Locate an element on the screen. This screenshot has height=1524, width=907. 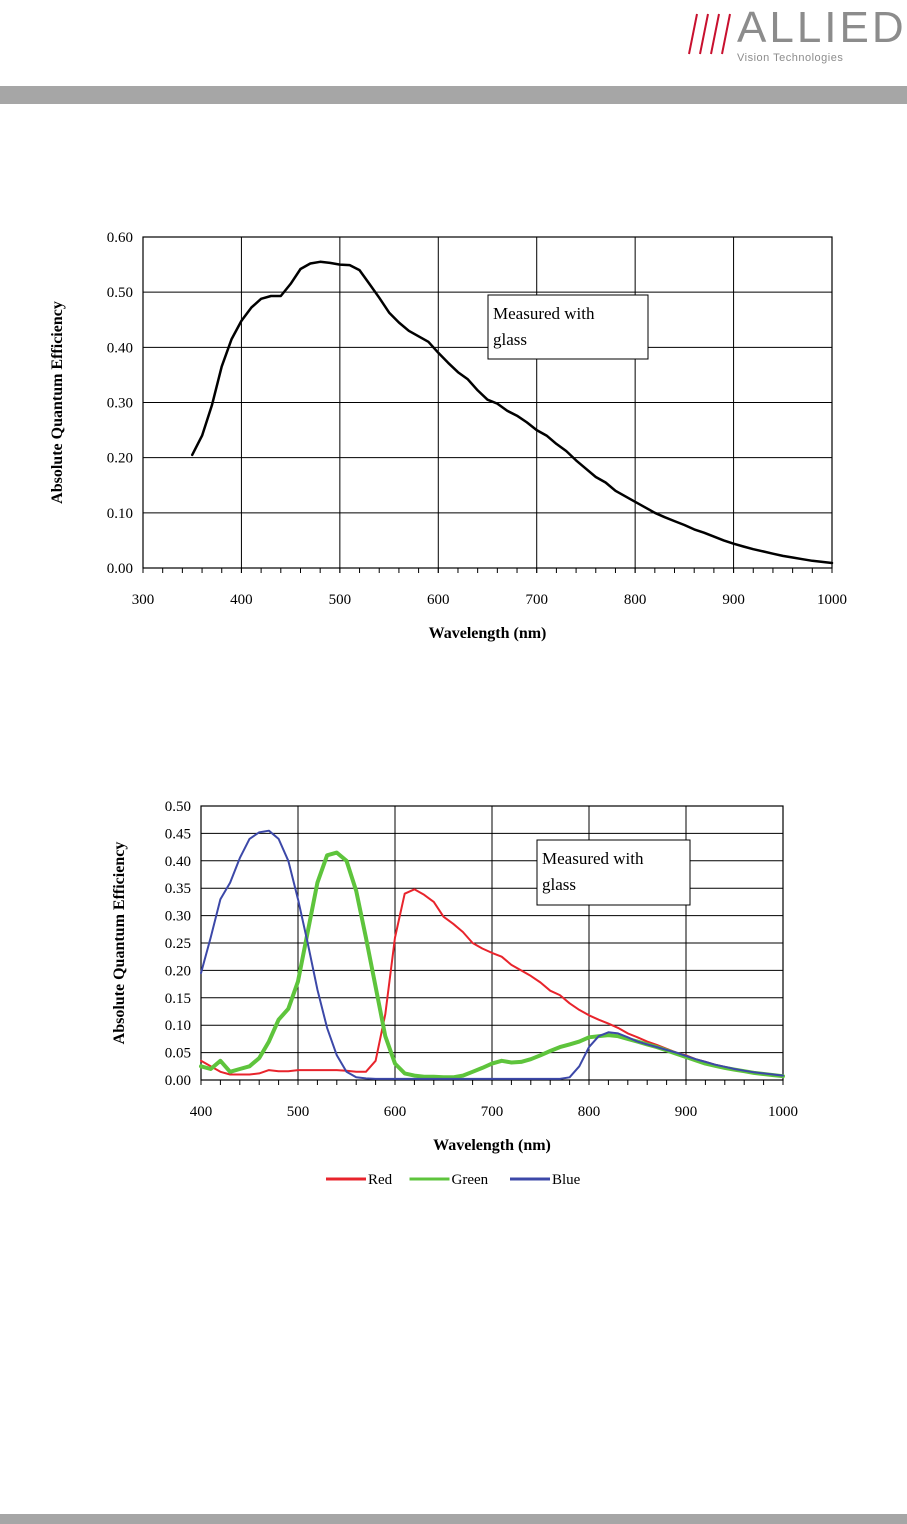
allied-logo: ALLIED Vision Technologies is located at coordinates (797, 38).